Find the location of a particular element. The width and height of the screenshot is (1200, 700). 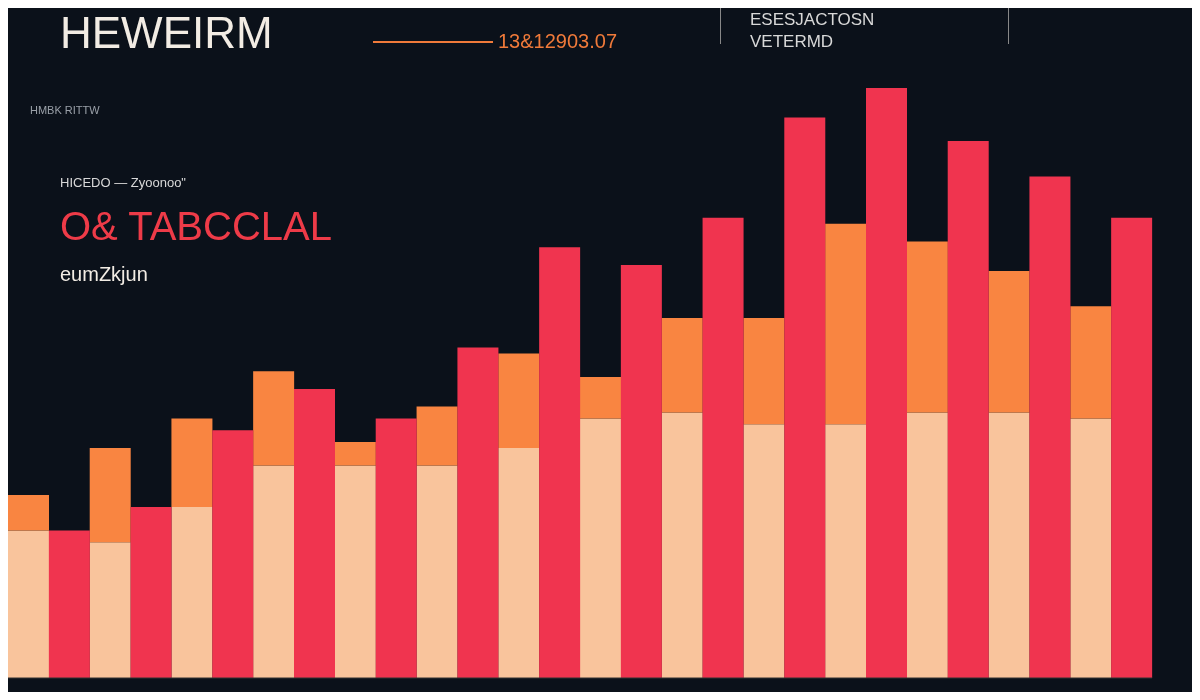

annotation: O& TABCCLAL is located at coordinates (196, 226).